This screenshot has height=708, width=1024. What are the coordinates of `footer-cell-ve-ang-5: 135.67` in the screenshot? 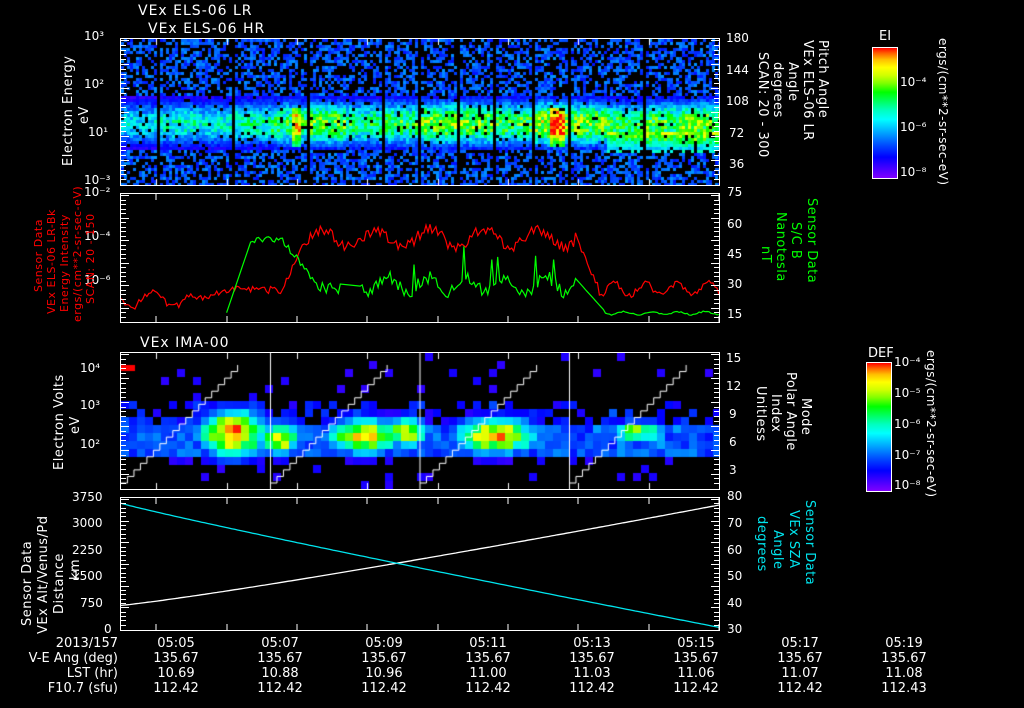 It's located at (696, 658).